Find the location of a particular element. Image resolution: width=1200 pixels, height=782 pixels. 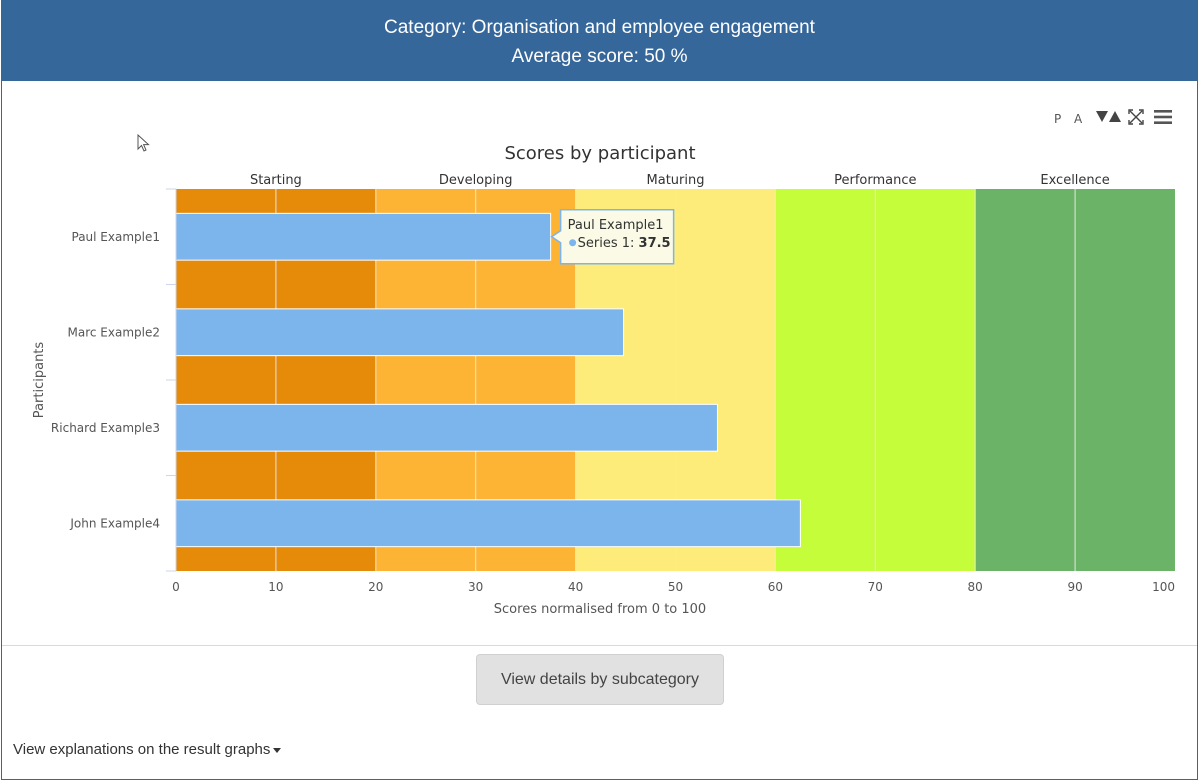

x-tick-label: 70 is located at coordinates (875, 587).